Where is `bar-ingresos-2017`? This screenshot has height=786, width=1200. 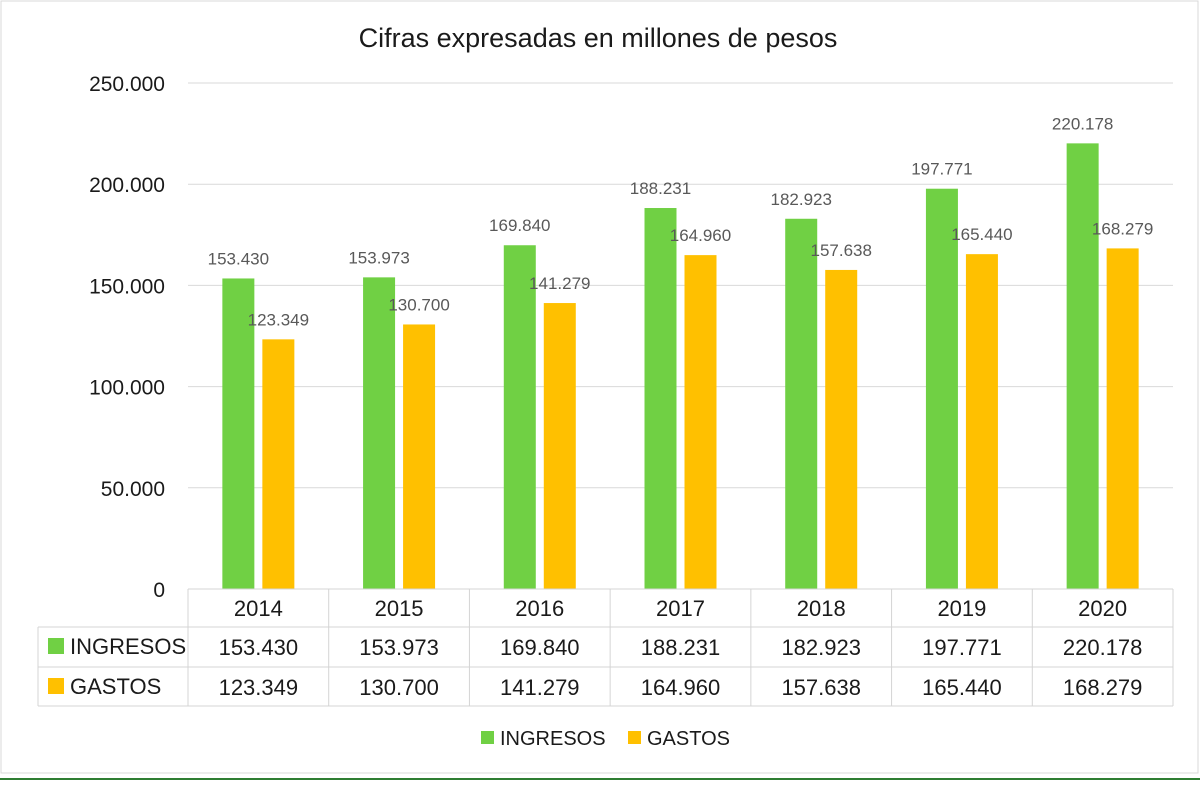 bar-ingresos-2017 is located at coordinates (660, 399).